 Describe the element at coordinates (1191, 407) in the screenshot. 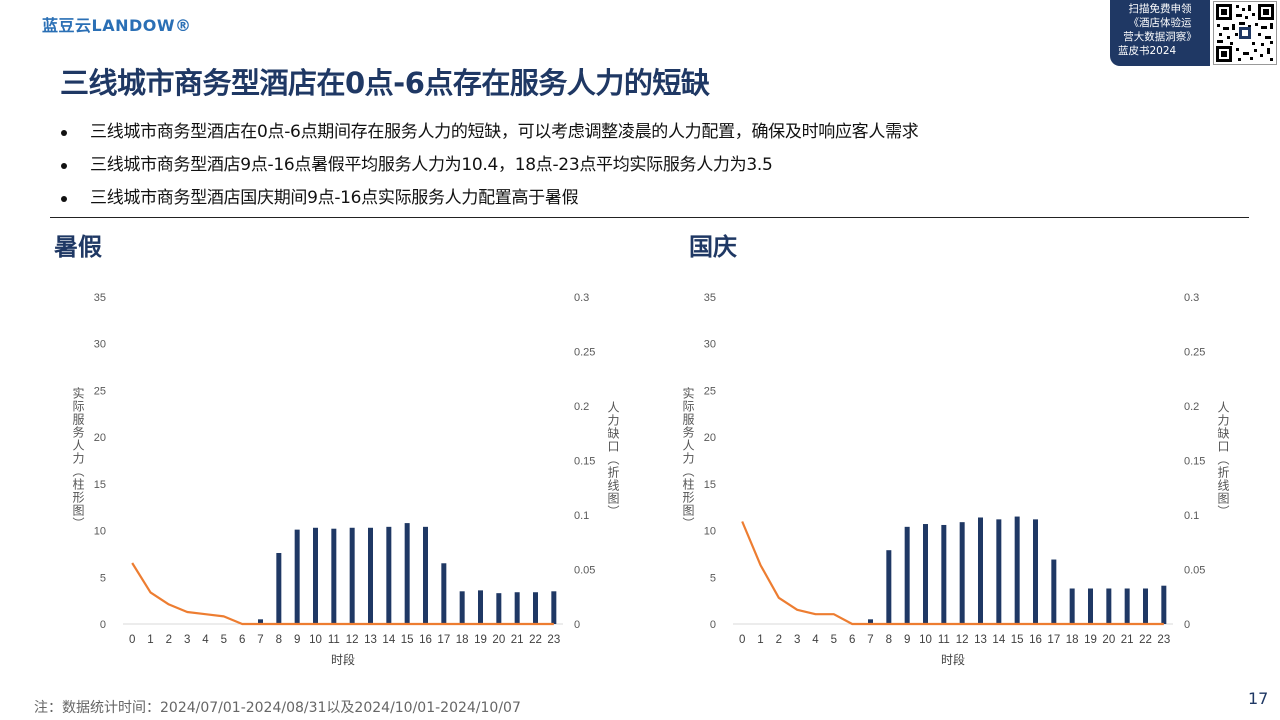

I see `y-tick-label-right: 0.2` at that location.